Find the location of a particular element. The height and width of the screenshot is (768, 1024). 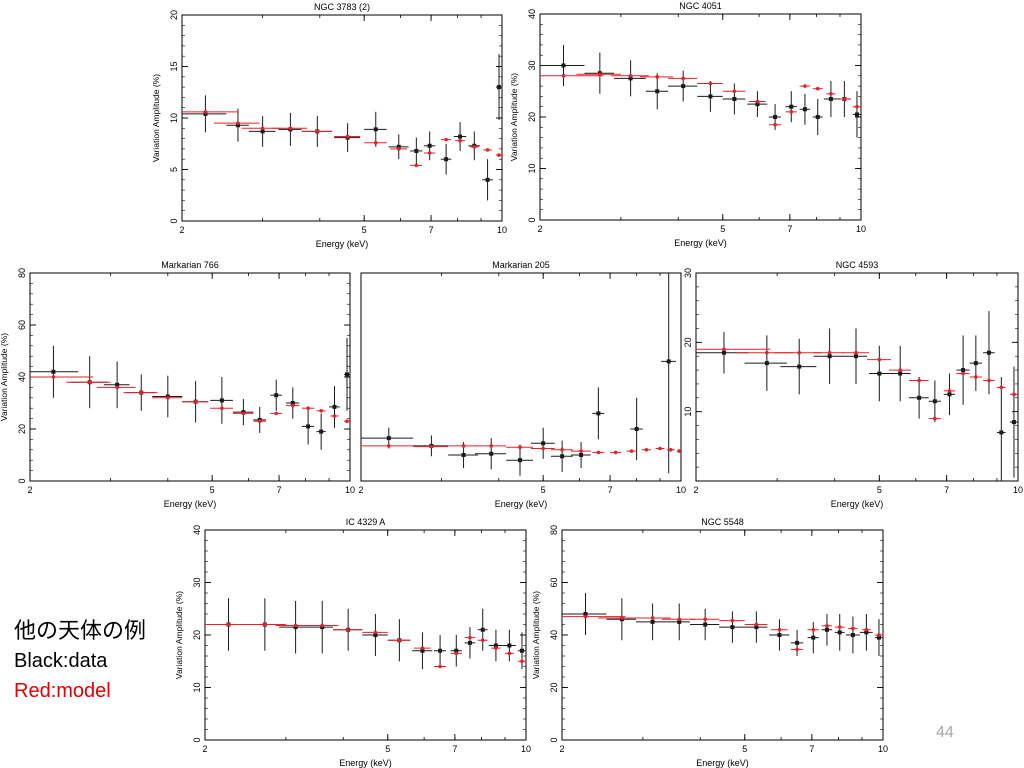

chart-title: Markarian 766 is located at coordinates (190, 265).